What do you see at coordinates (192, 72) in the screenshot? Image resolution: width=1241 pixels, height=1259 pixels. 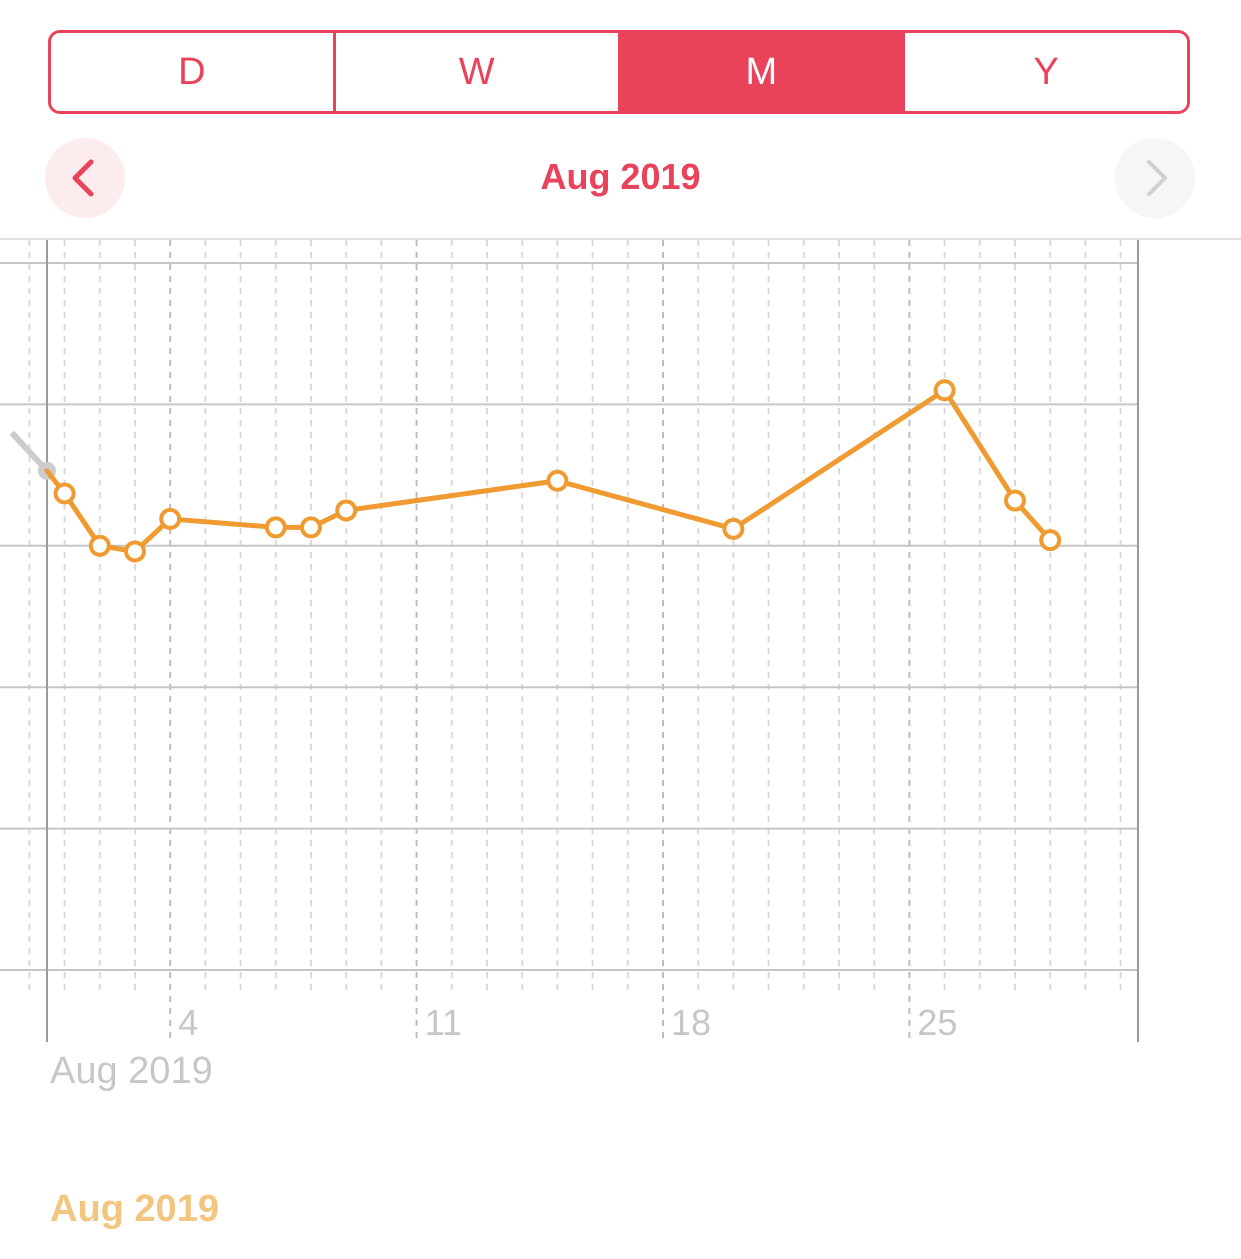 I see `segment-day: D` at bounding box center [192, 72].